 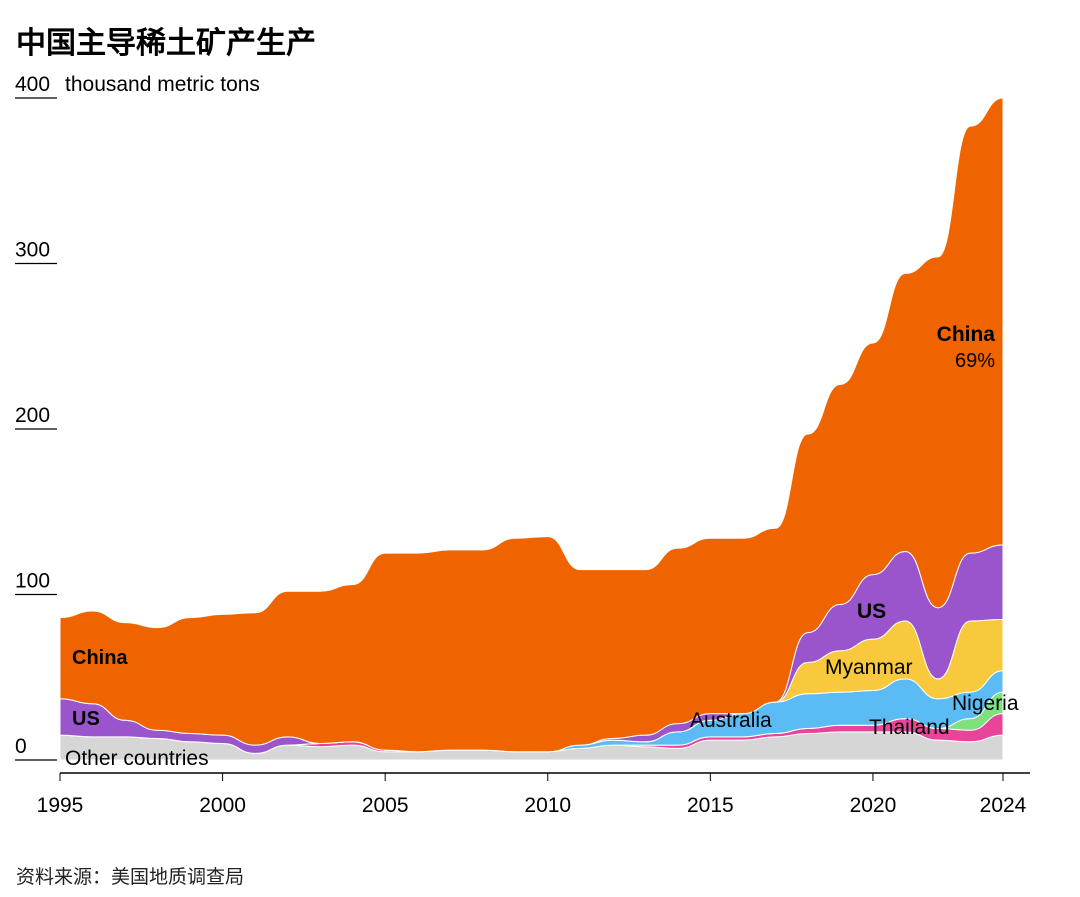 I want to click on label-china-left: China, so click(x=100, y=658).